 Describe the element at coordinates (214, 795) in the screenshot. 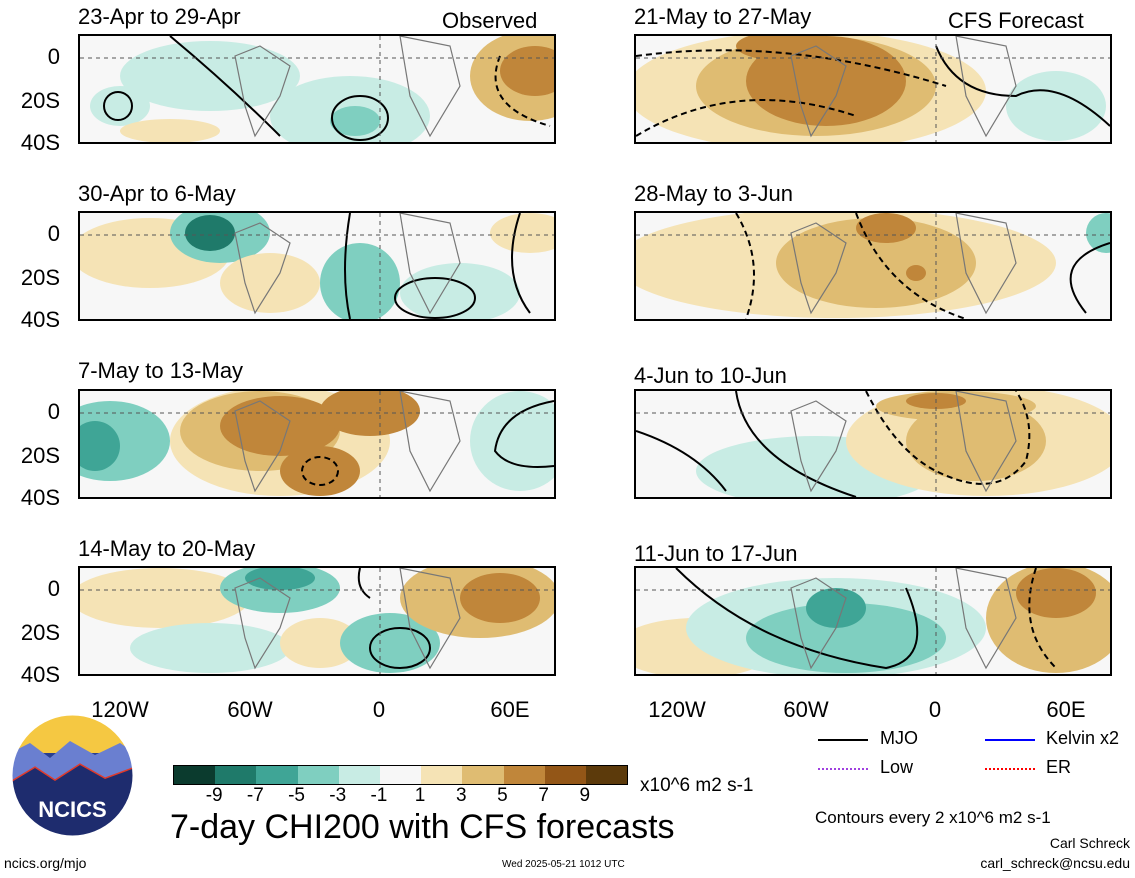

I see `colorbar-tick-label: -9` at that location.